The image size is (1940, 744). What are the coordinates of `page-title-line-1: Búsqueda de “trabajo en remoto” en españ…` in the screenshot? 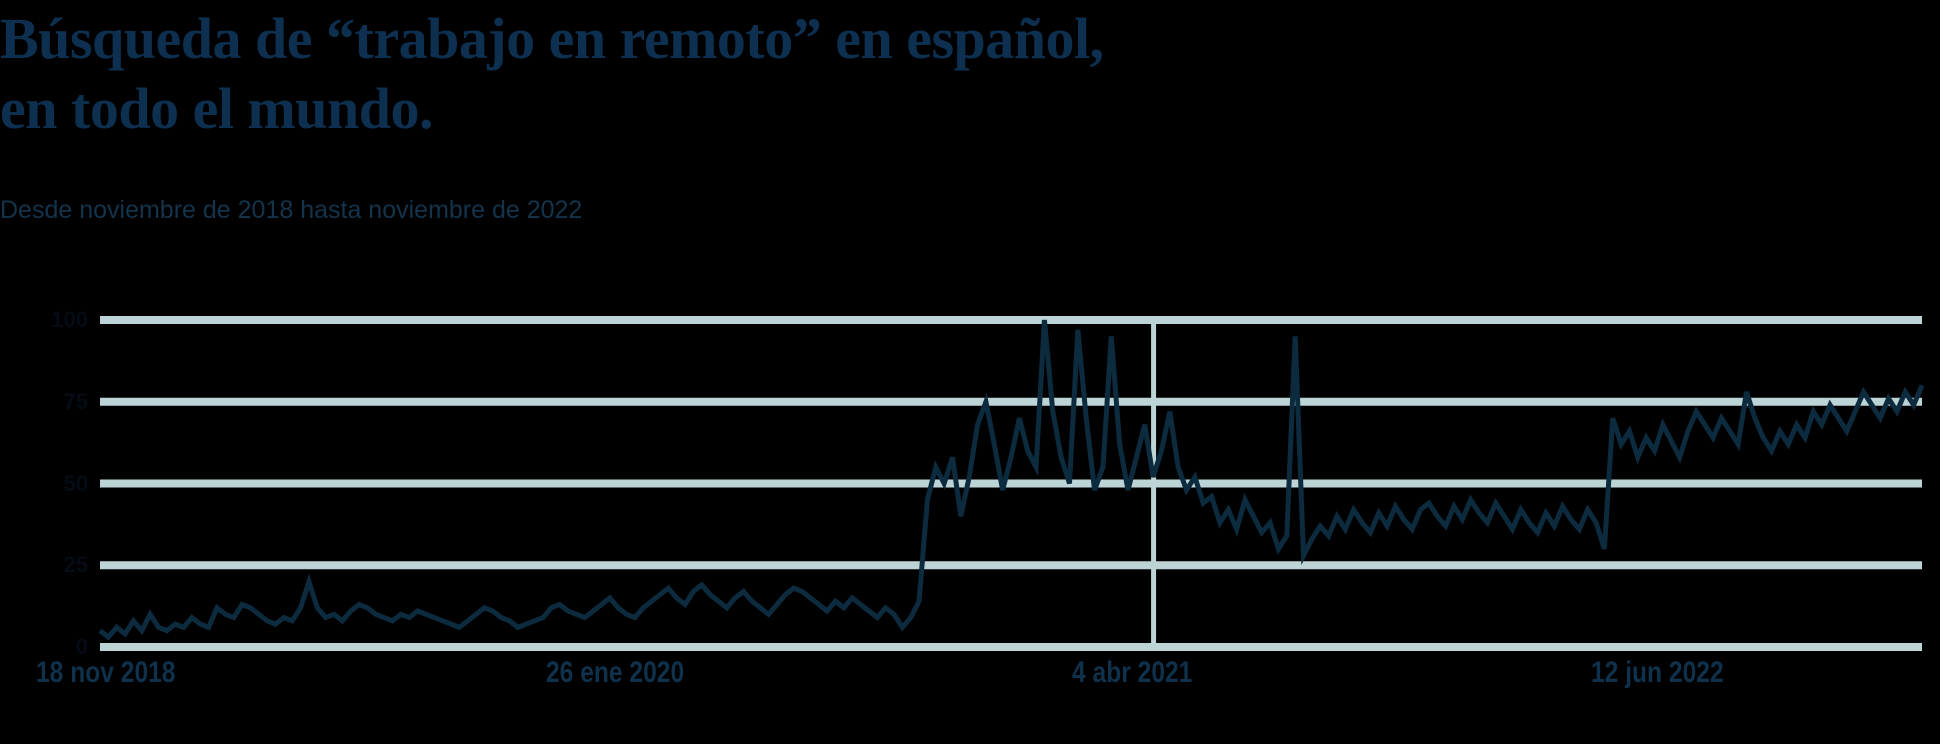 It's located at (552, 38).